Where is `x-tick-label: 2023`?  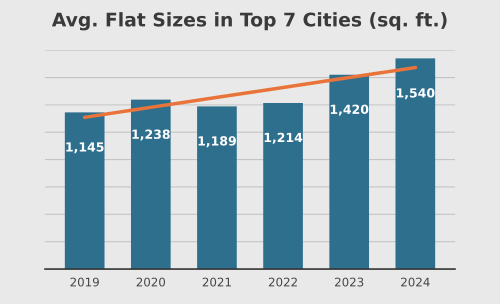 x-tick-label: 2023 is located at coordinates (349, 282).